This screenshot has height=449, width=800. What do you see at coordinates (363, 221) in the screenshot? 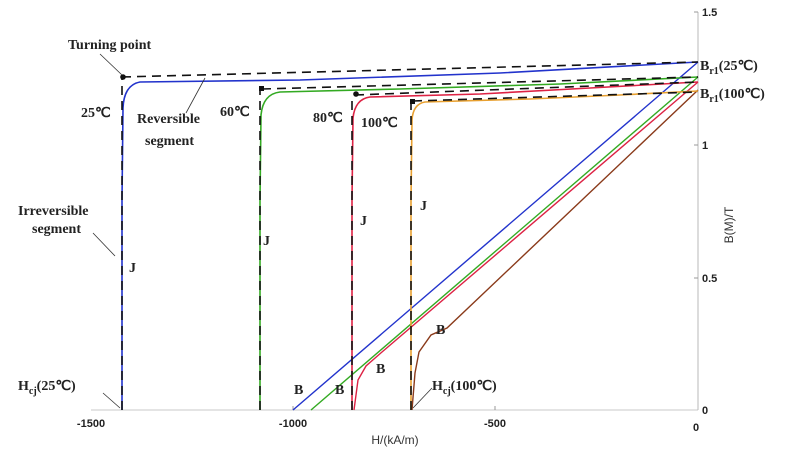
I see `j-label-80c: J` at bounding box center [363, 221].